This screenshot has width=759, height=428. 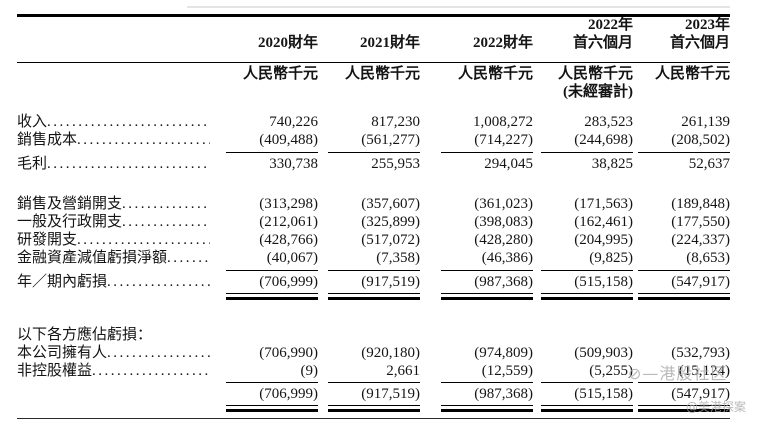 What do you see at coordinates (611, 258) in the screenshot?
I see `value-cell: (9,825)` at bounding box center [611, 258].